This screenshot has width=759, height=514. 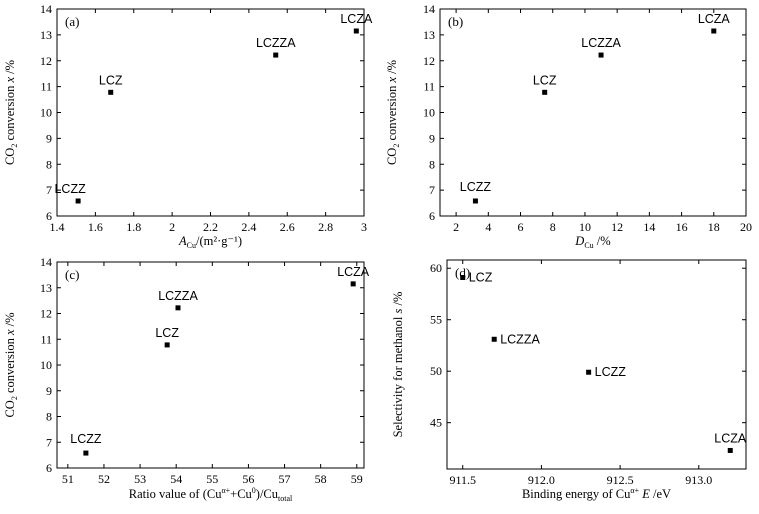 What do you see at coordinates (596, 493) in the screenshot?
I see `x-axis-label: Binding energy of Cuα+ E /eV` at bounding box center [596, 493].